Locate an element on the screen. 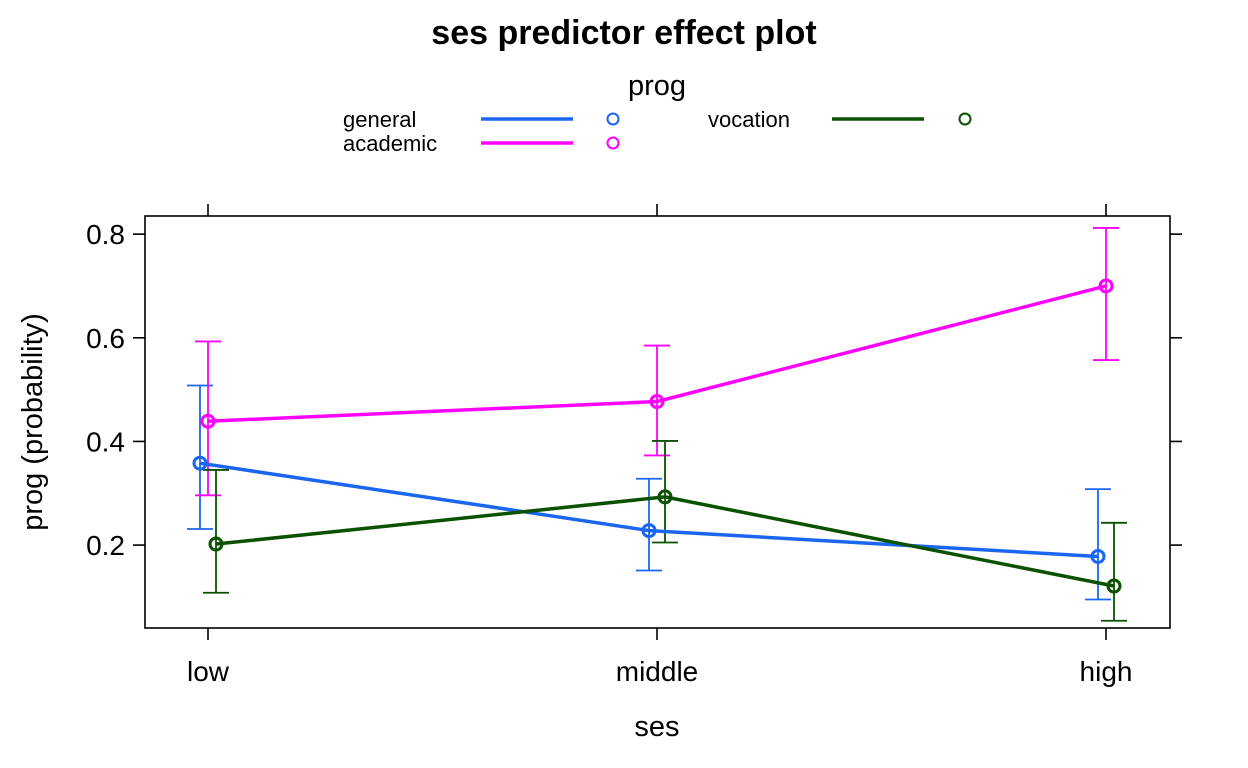 This screenshot has width=1248, height=768. legend-label-general: general is located at coordinates (379, 119).